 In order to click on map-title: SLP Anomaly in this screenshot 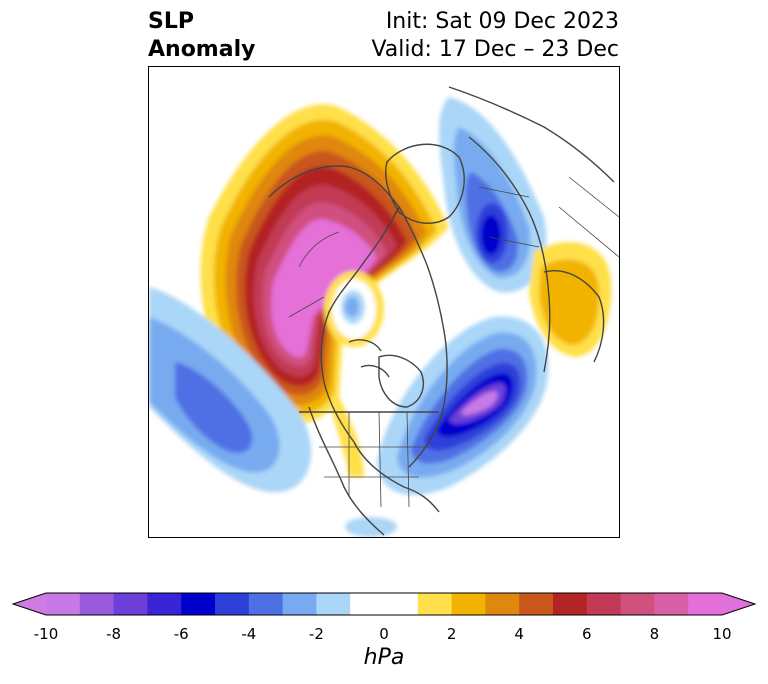, I will do `click(201, 36)`.